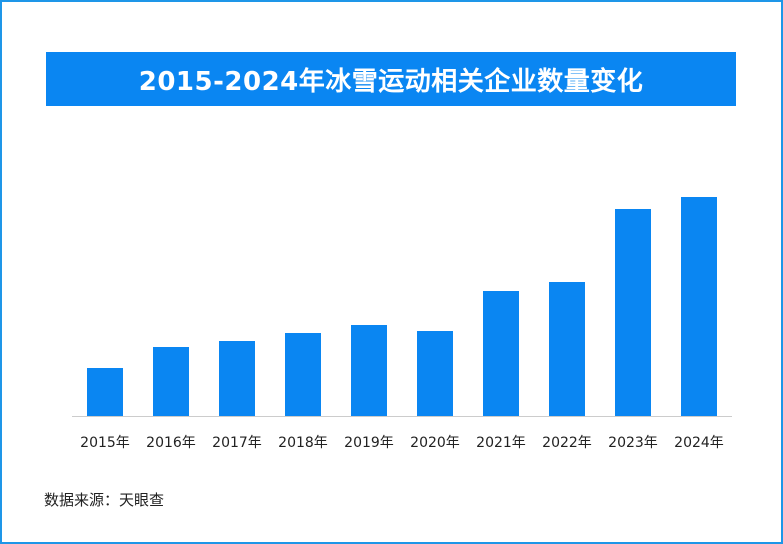  What do you see at coordinates (104, 500) in the screenshot?
I see `data-source: 数据来源：天眼查` at bounding box center [104, 500].